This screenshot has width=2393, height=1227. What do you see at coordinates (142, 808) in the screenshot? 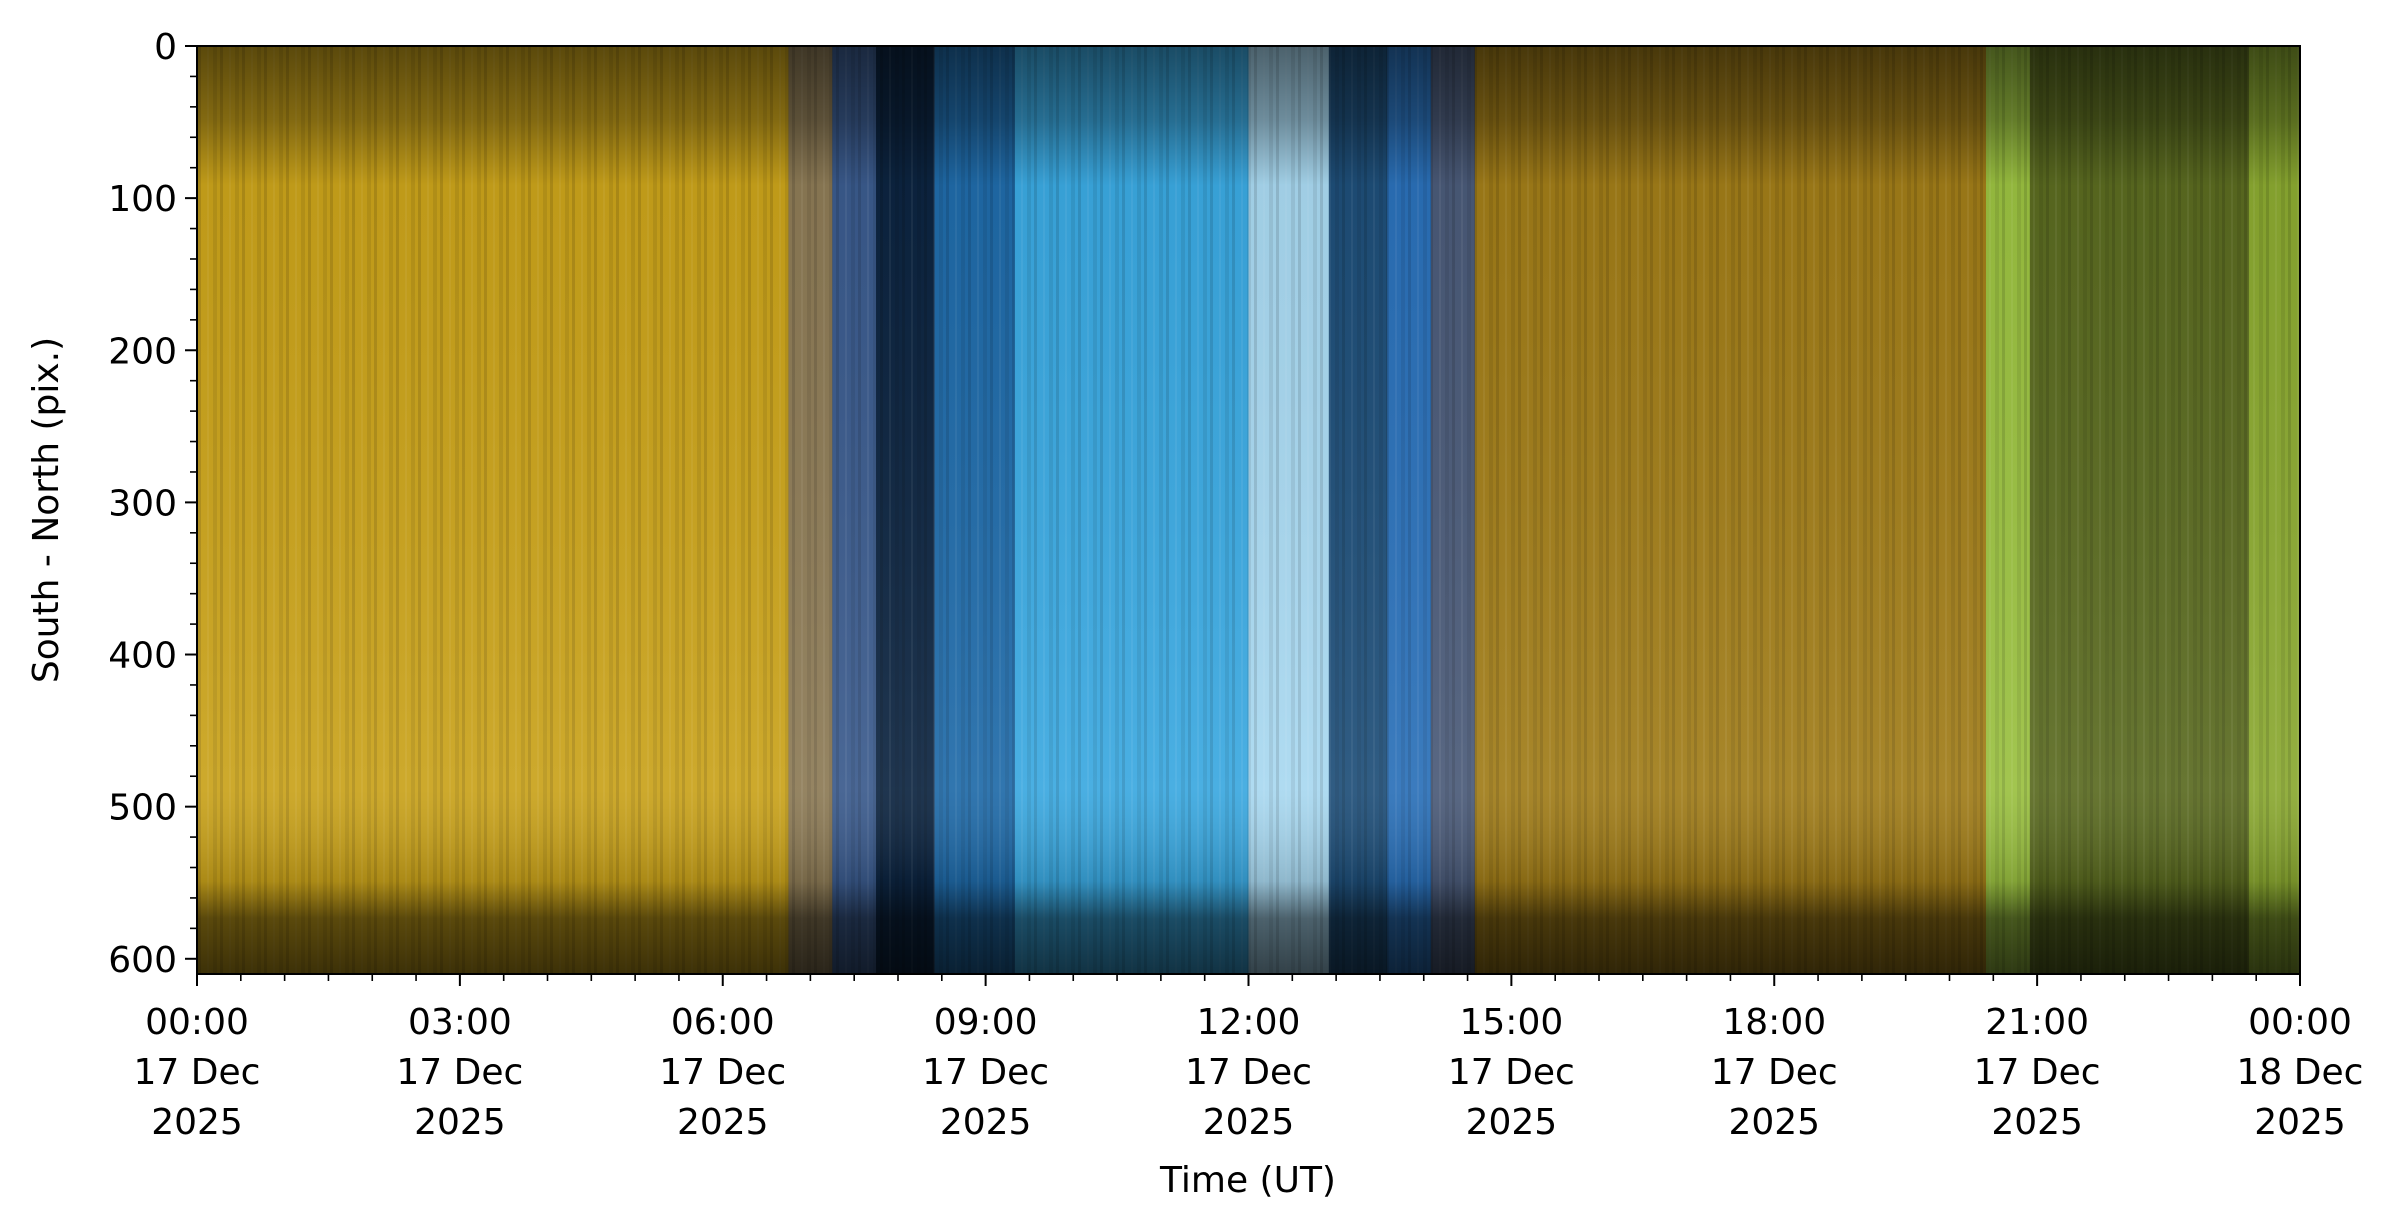
I see `y-tick-label: 500` at bounding box center [142, 808].